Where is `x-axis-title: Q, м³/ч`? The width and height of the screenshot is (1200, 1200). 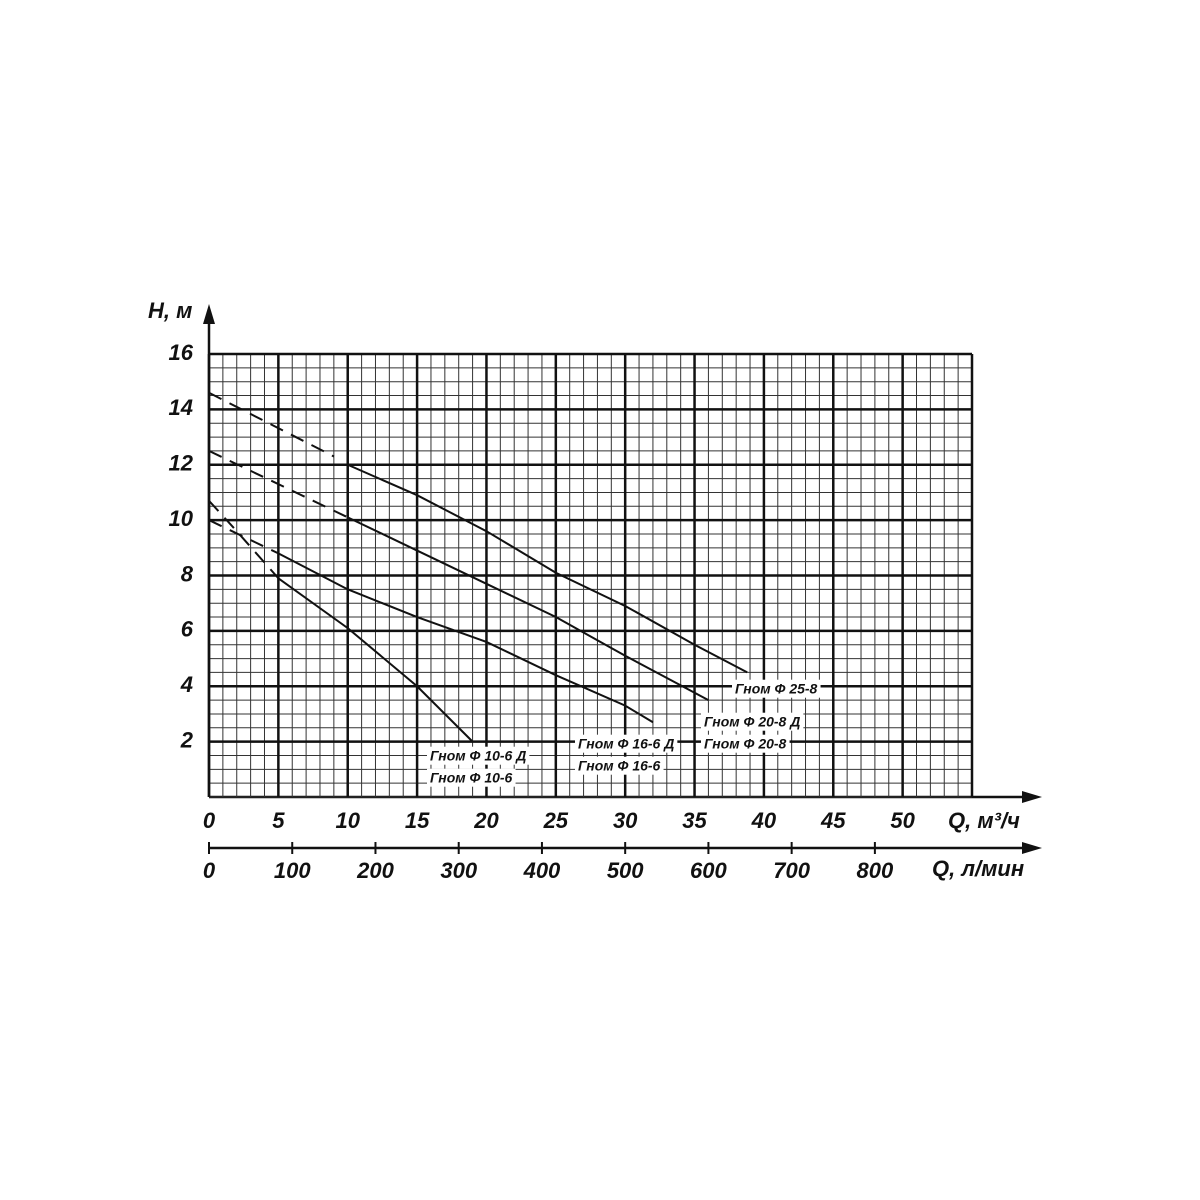
x-axis-title: Q, м³/ч is located at coordinates (984, 820).